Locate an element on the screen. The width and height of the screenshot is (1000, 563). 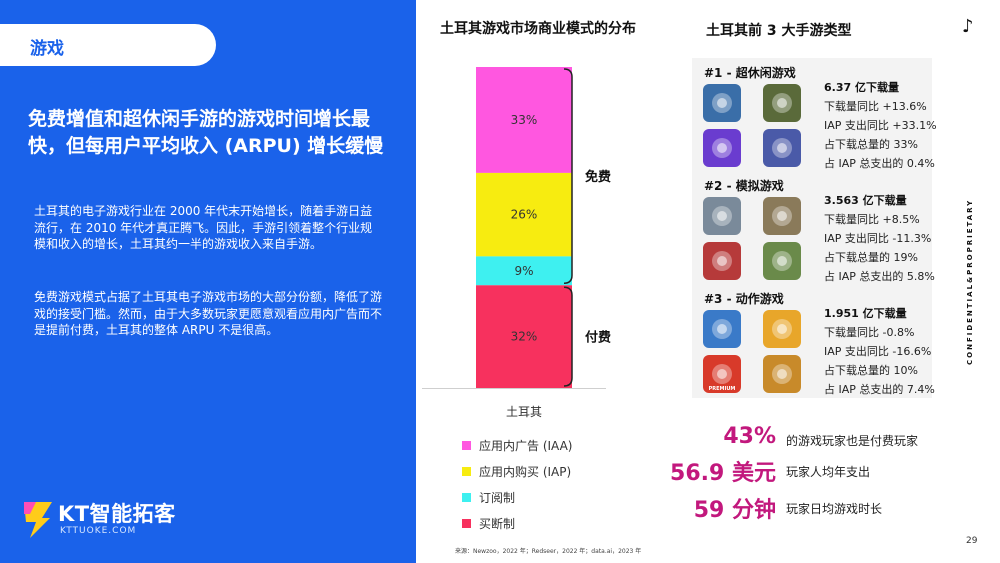
stat-line: 下载量同比 +8.5% is located at coordinates (872, 219).